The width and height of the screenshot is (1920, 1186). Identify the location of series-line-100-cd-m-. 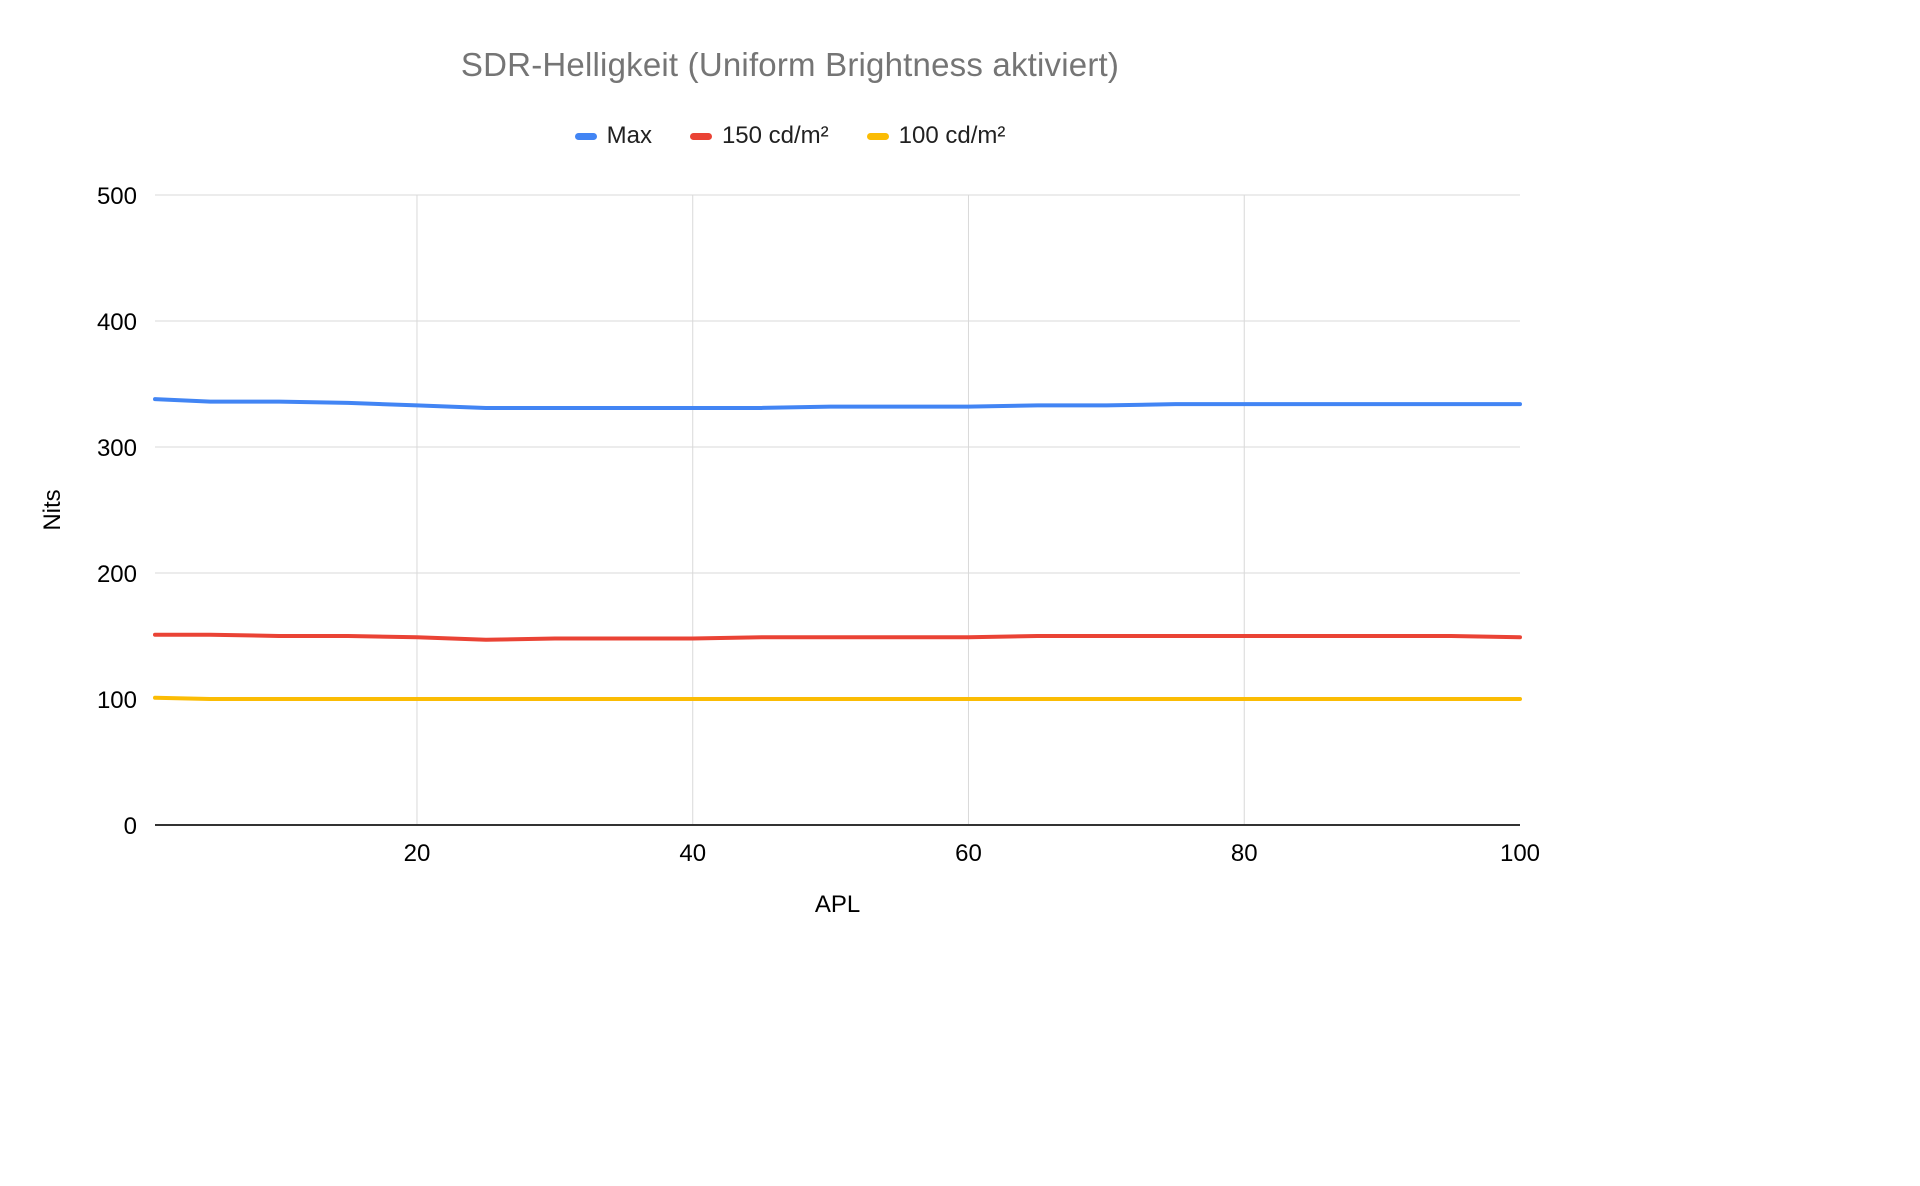
(837, 698).